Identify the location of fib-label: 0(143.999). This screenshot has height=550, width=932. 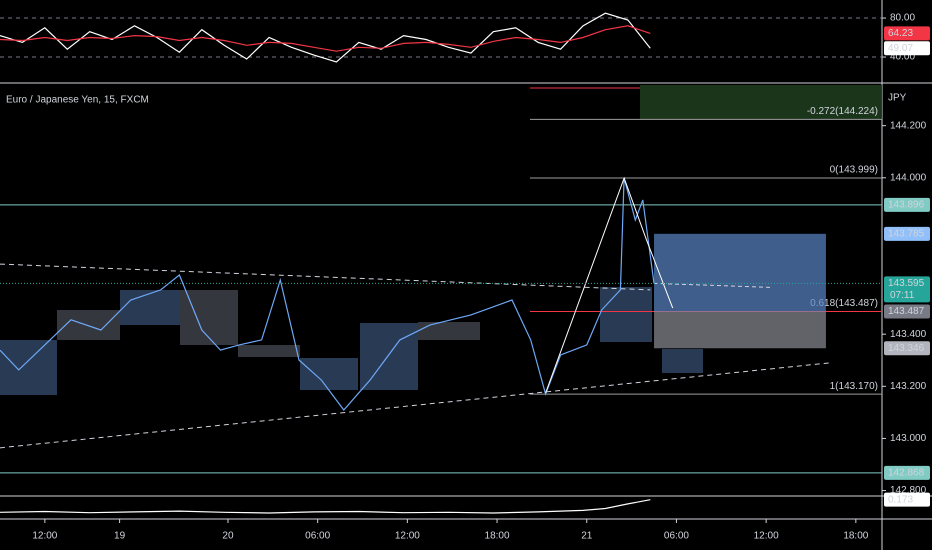
(854, 170).